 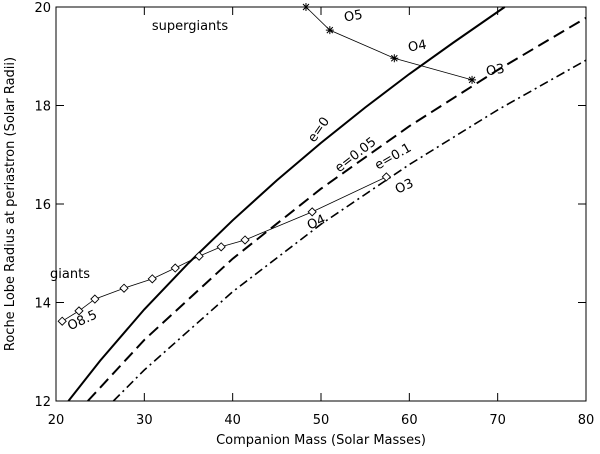 What do you see at coordinates (56, 420) in the screenshot?
I see `x-tick-label: 20` at bounding box center [56, 420].